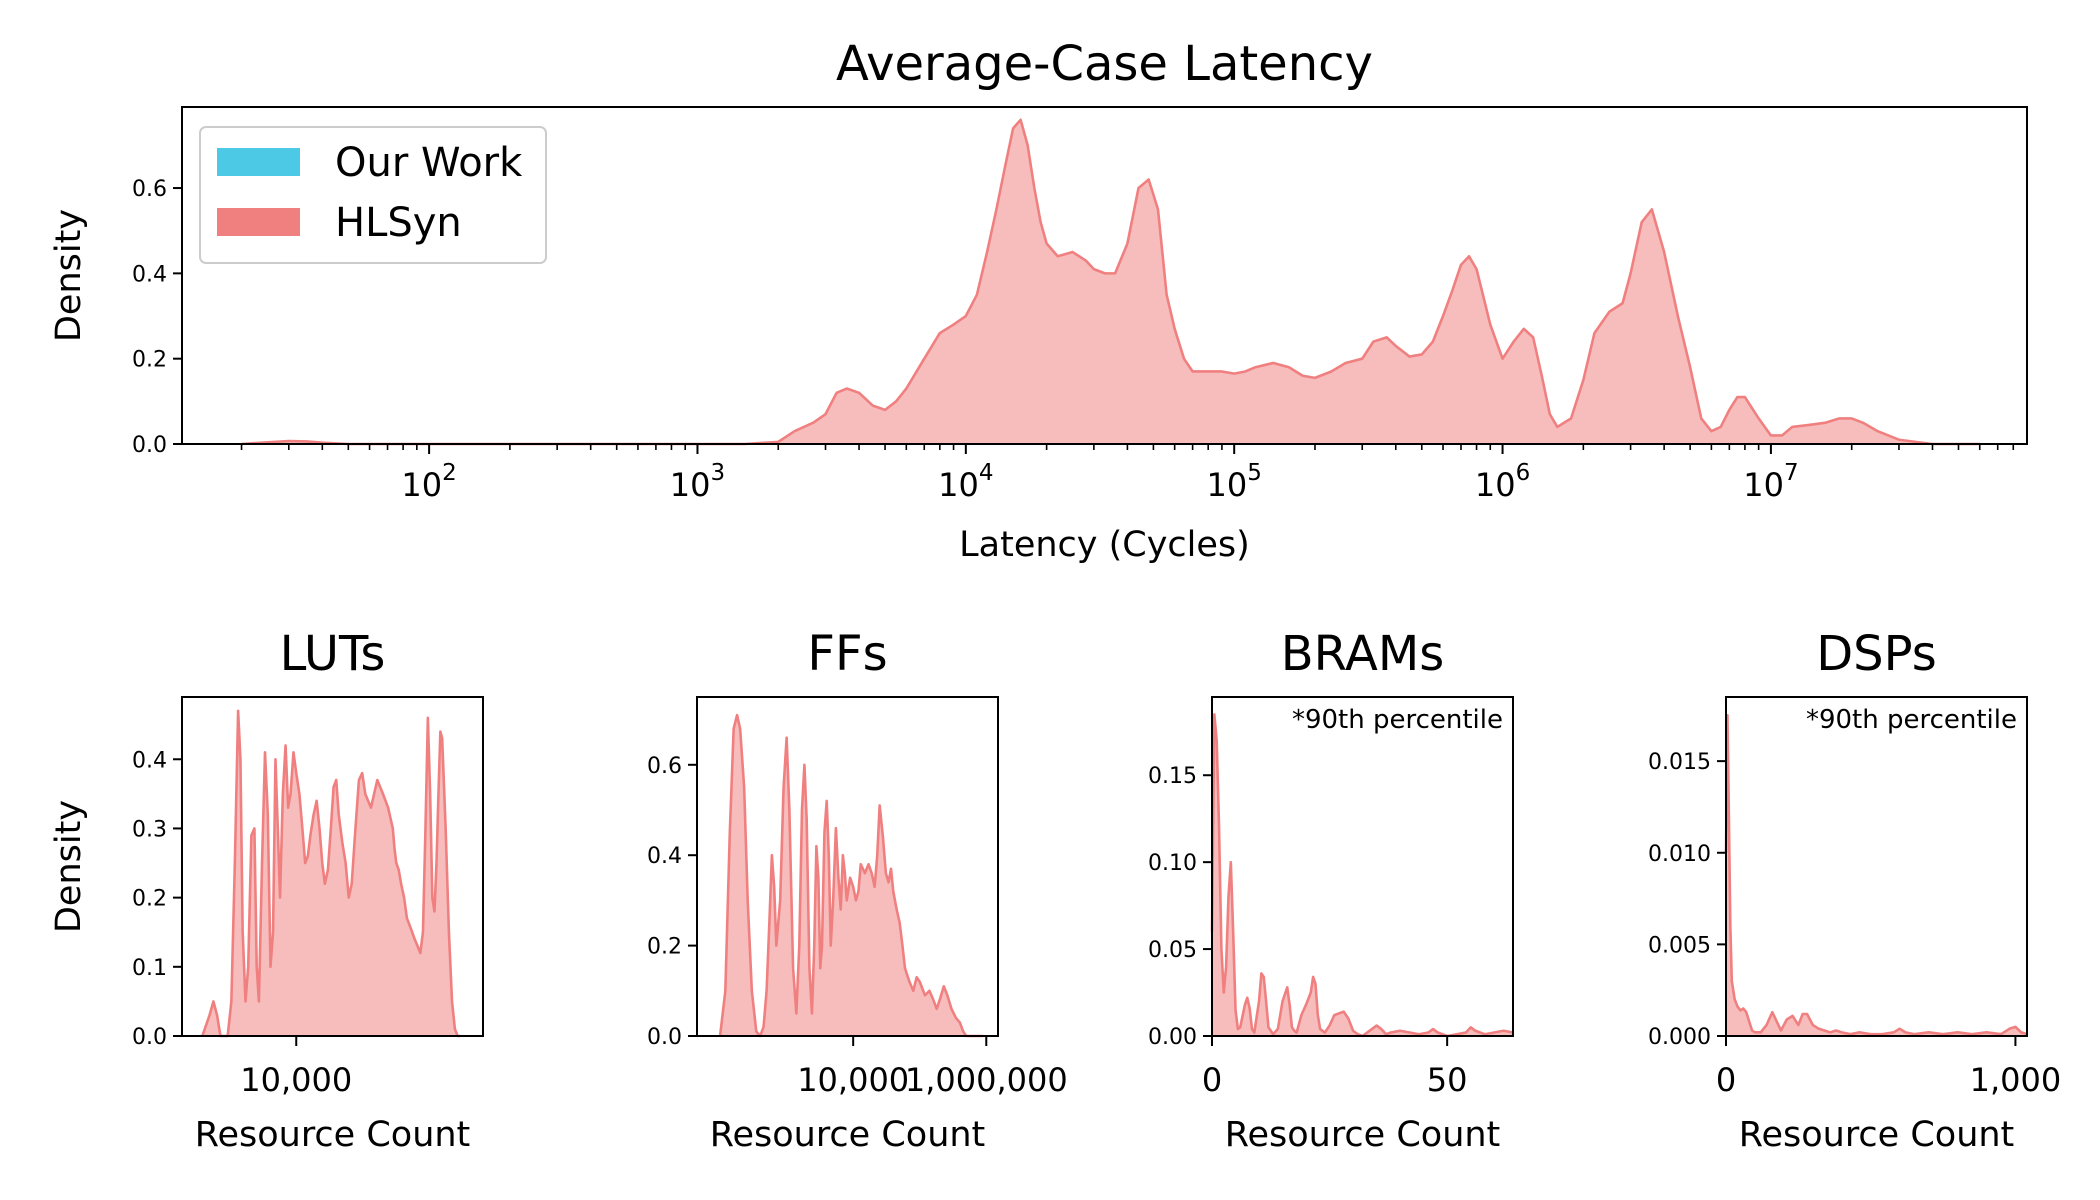  What do you see at coordinates (333, 1135) in the screenshot?
I see `x-axis-label-luts: Resource Count` at bounding box center [333, 1135].